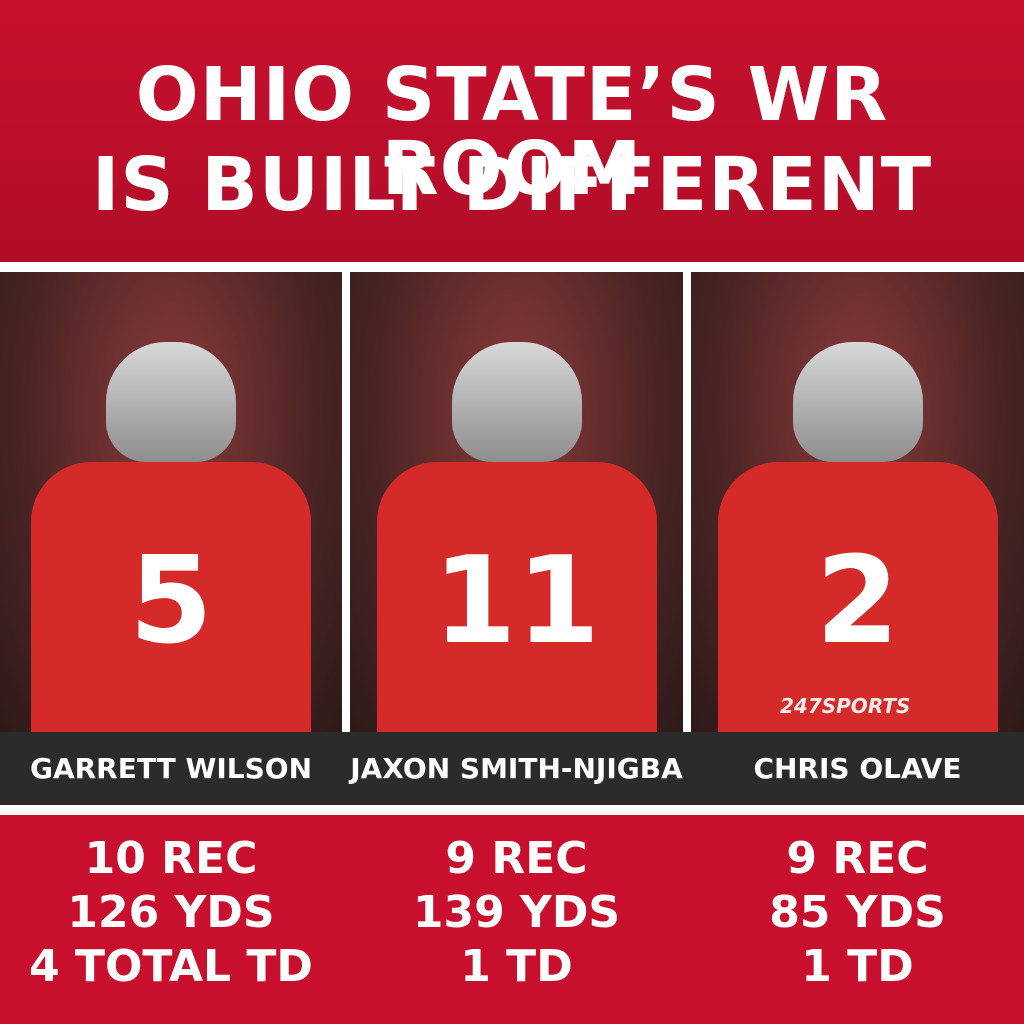 The image size is (1024, 1024). I want to click on player-photo: 11, so click(516, 502).